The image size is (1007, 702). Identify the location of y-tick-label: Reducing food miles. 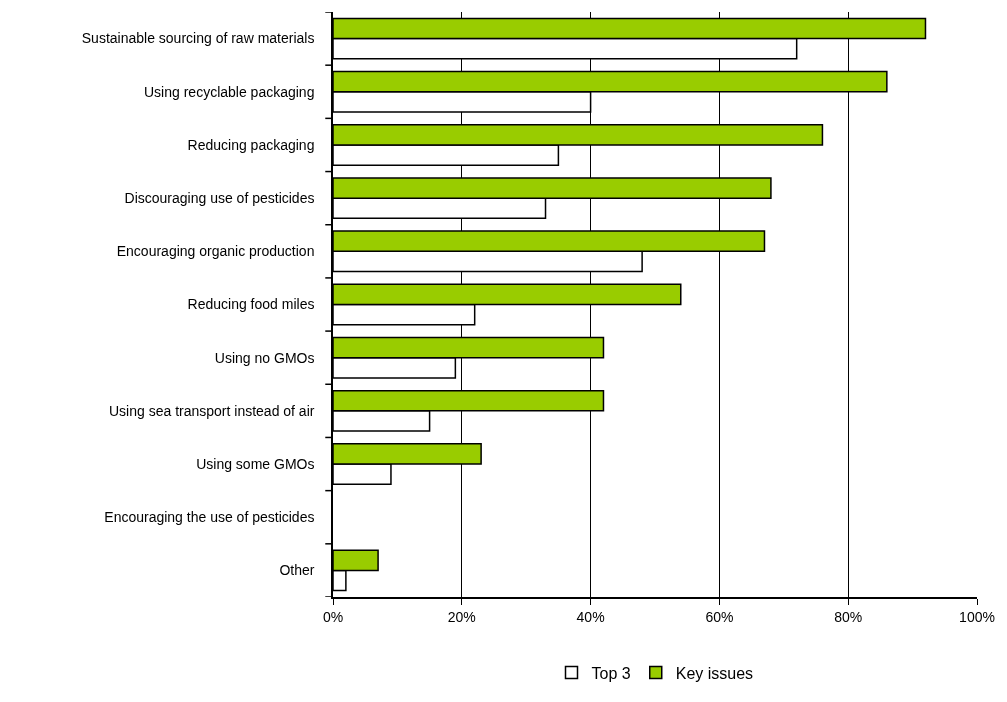
(251, 304).